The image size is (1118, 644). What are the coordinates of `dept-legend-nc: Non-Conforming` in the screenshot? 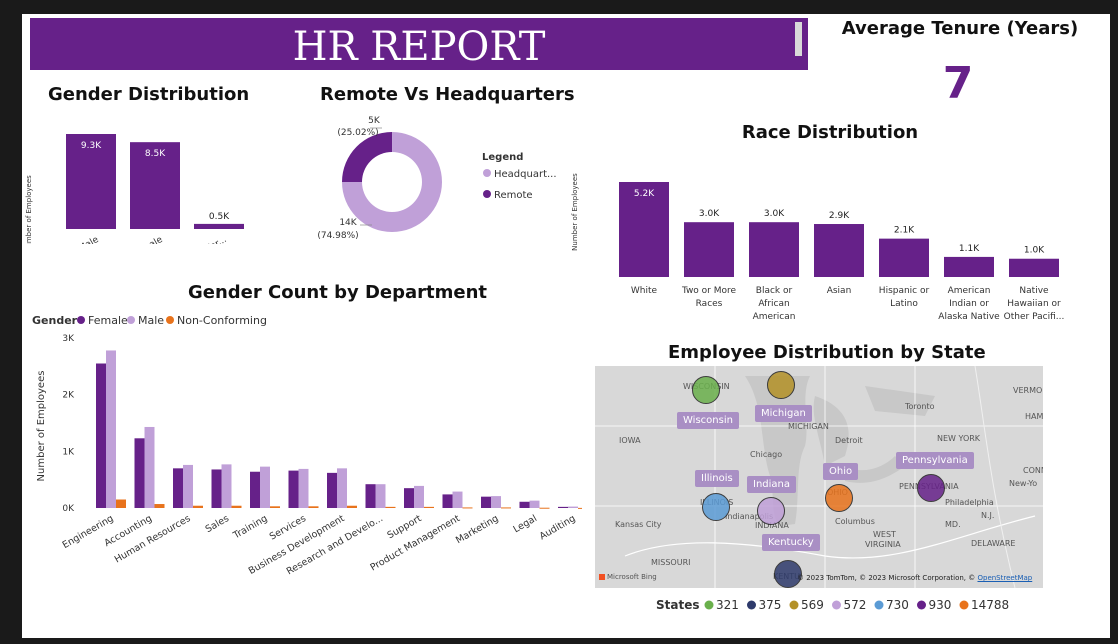 It's located at (222, 320).